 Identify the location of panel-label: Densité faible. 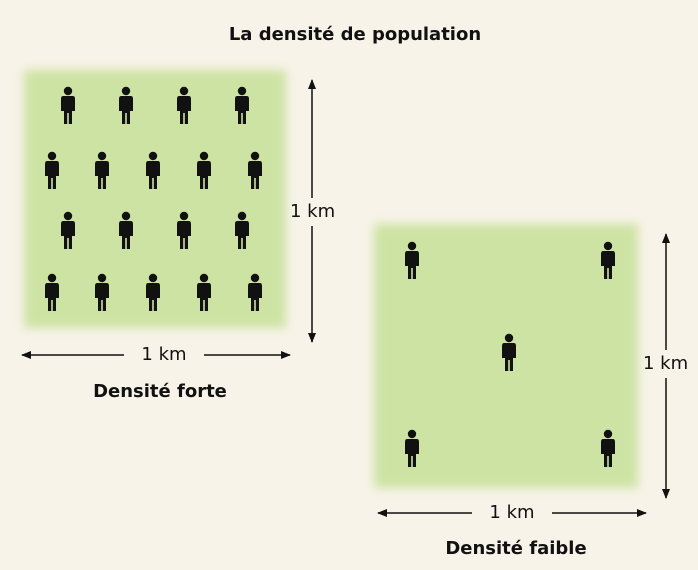
(515, 548).